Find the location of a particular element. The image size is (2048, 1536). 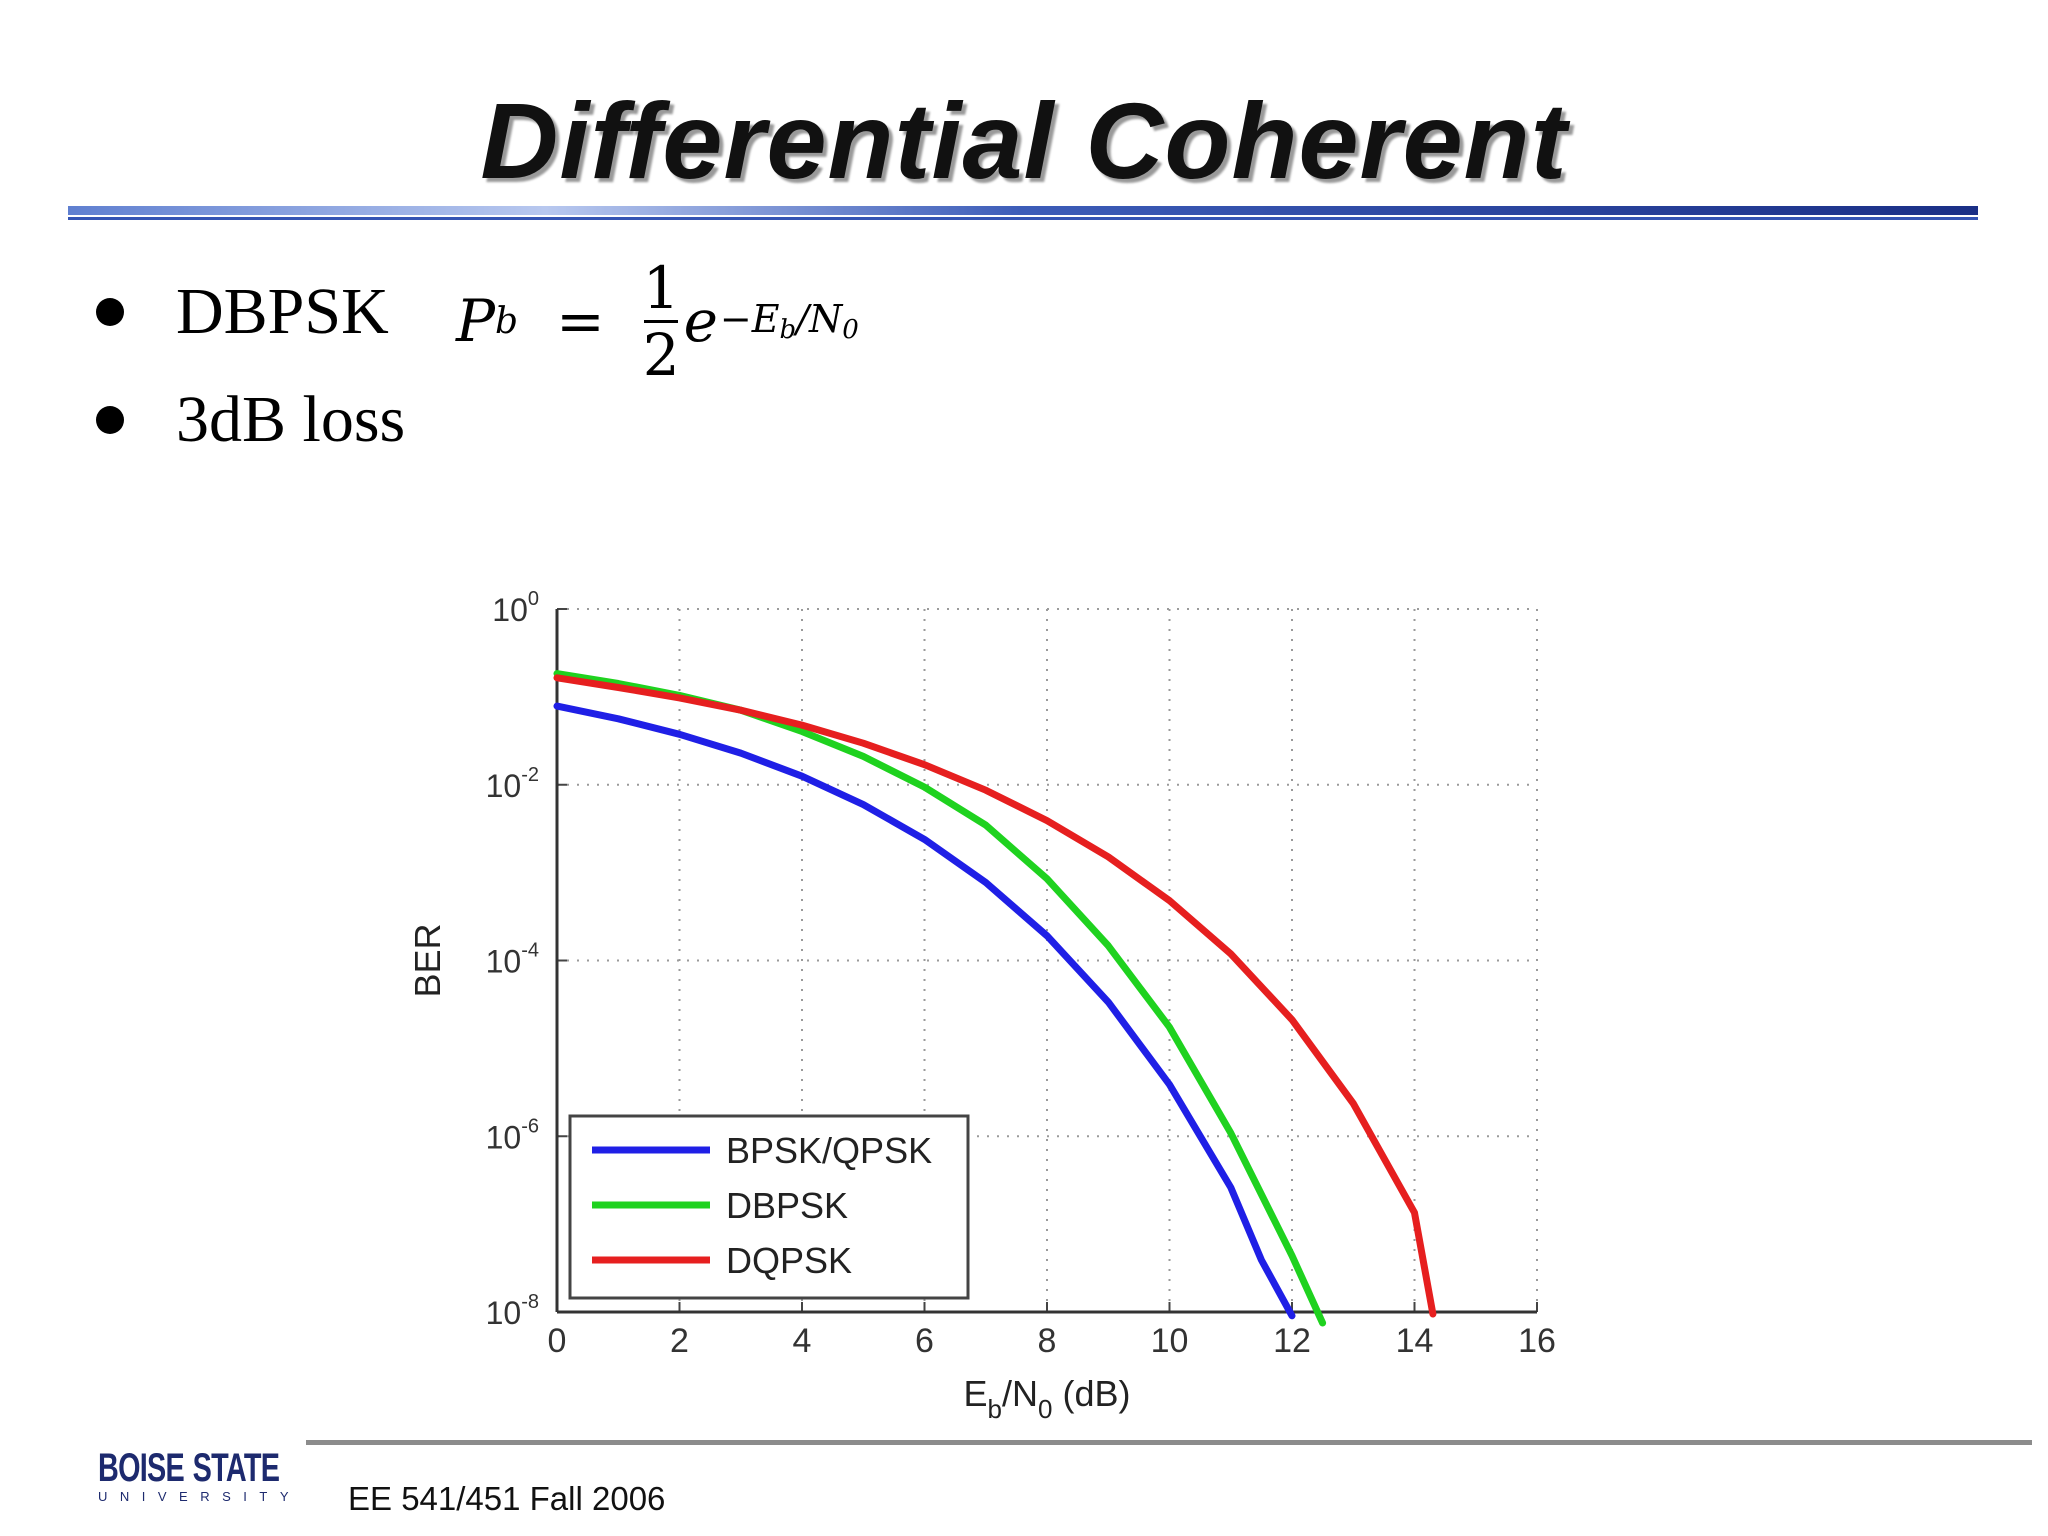

x-tick-label: 2 is located at coordinates (679, 1341).